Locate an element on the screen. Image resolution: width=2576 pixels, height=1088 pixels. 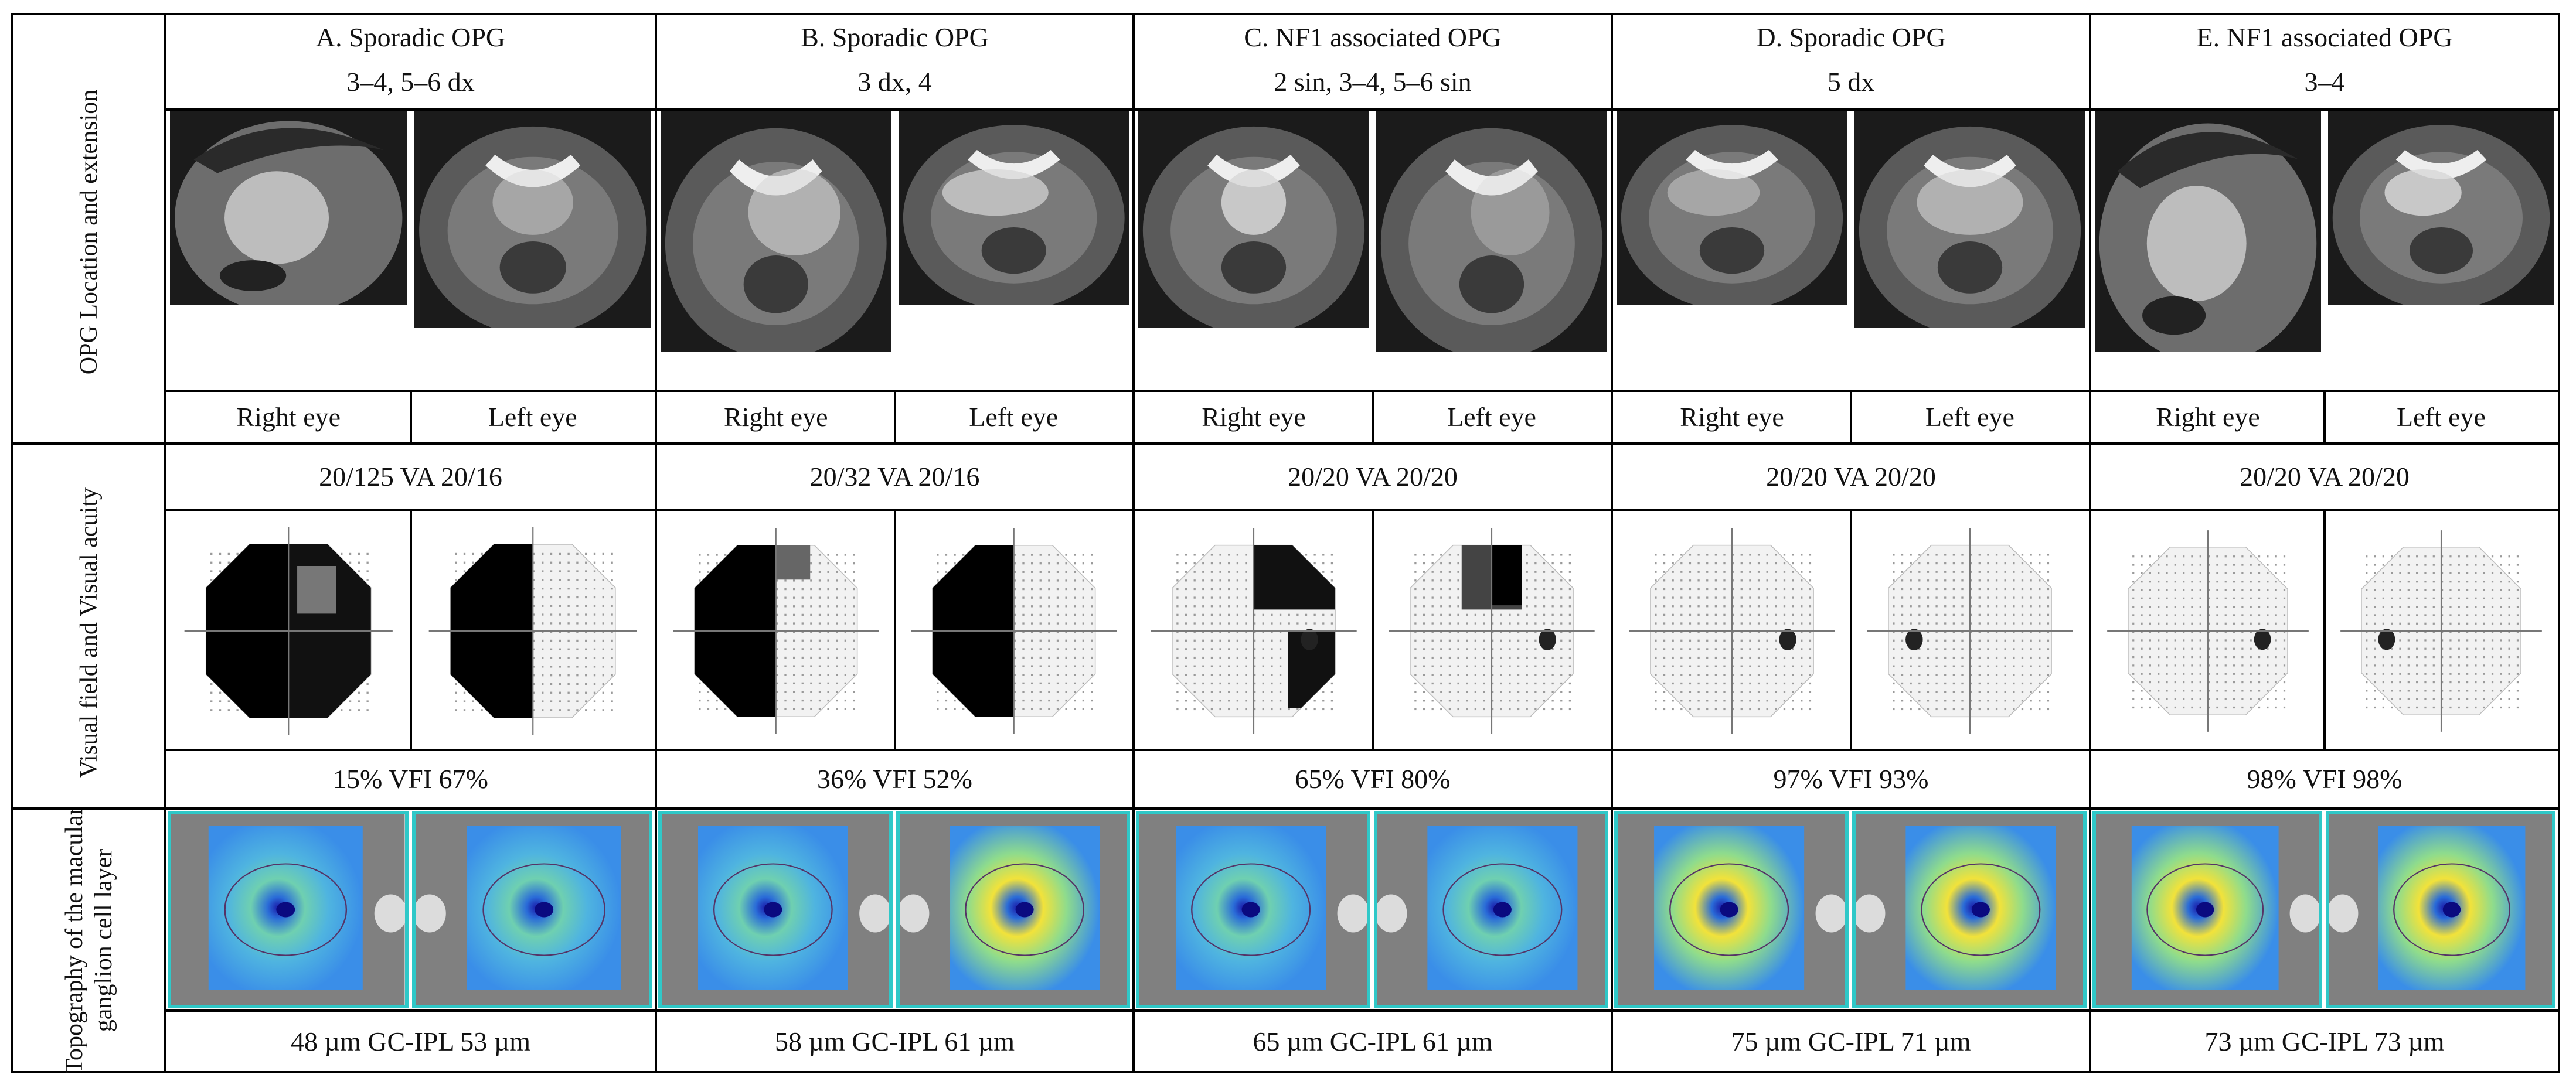
visual-acuity: 20/32 VA 20/16 is located at coordinates (894, 476).